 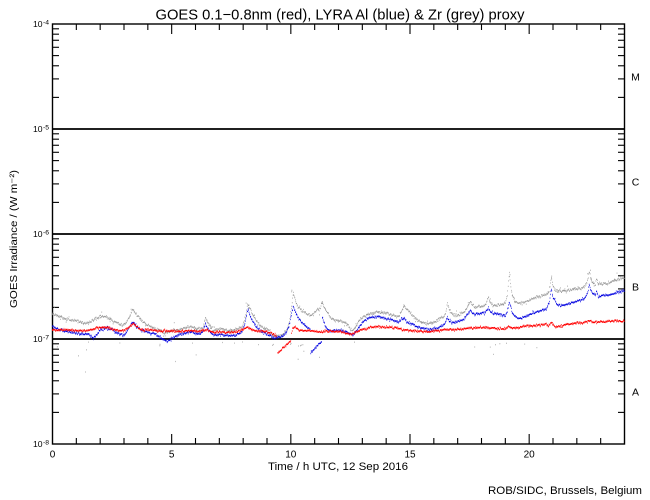 What do you see at coordinates (635, 77) in the screenshot?
I see `svg-text: M` at bounding box center [635, 77].